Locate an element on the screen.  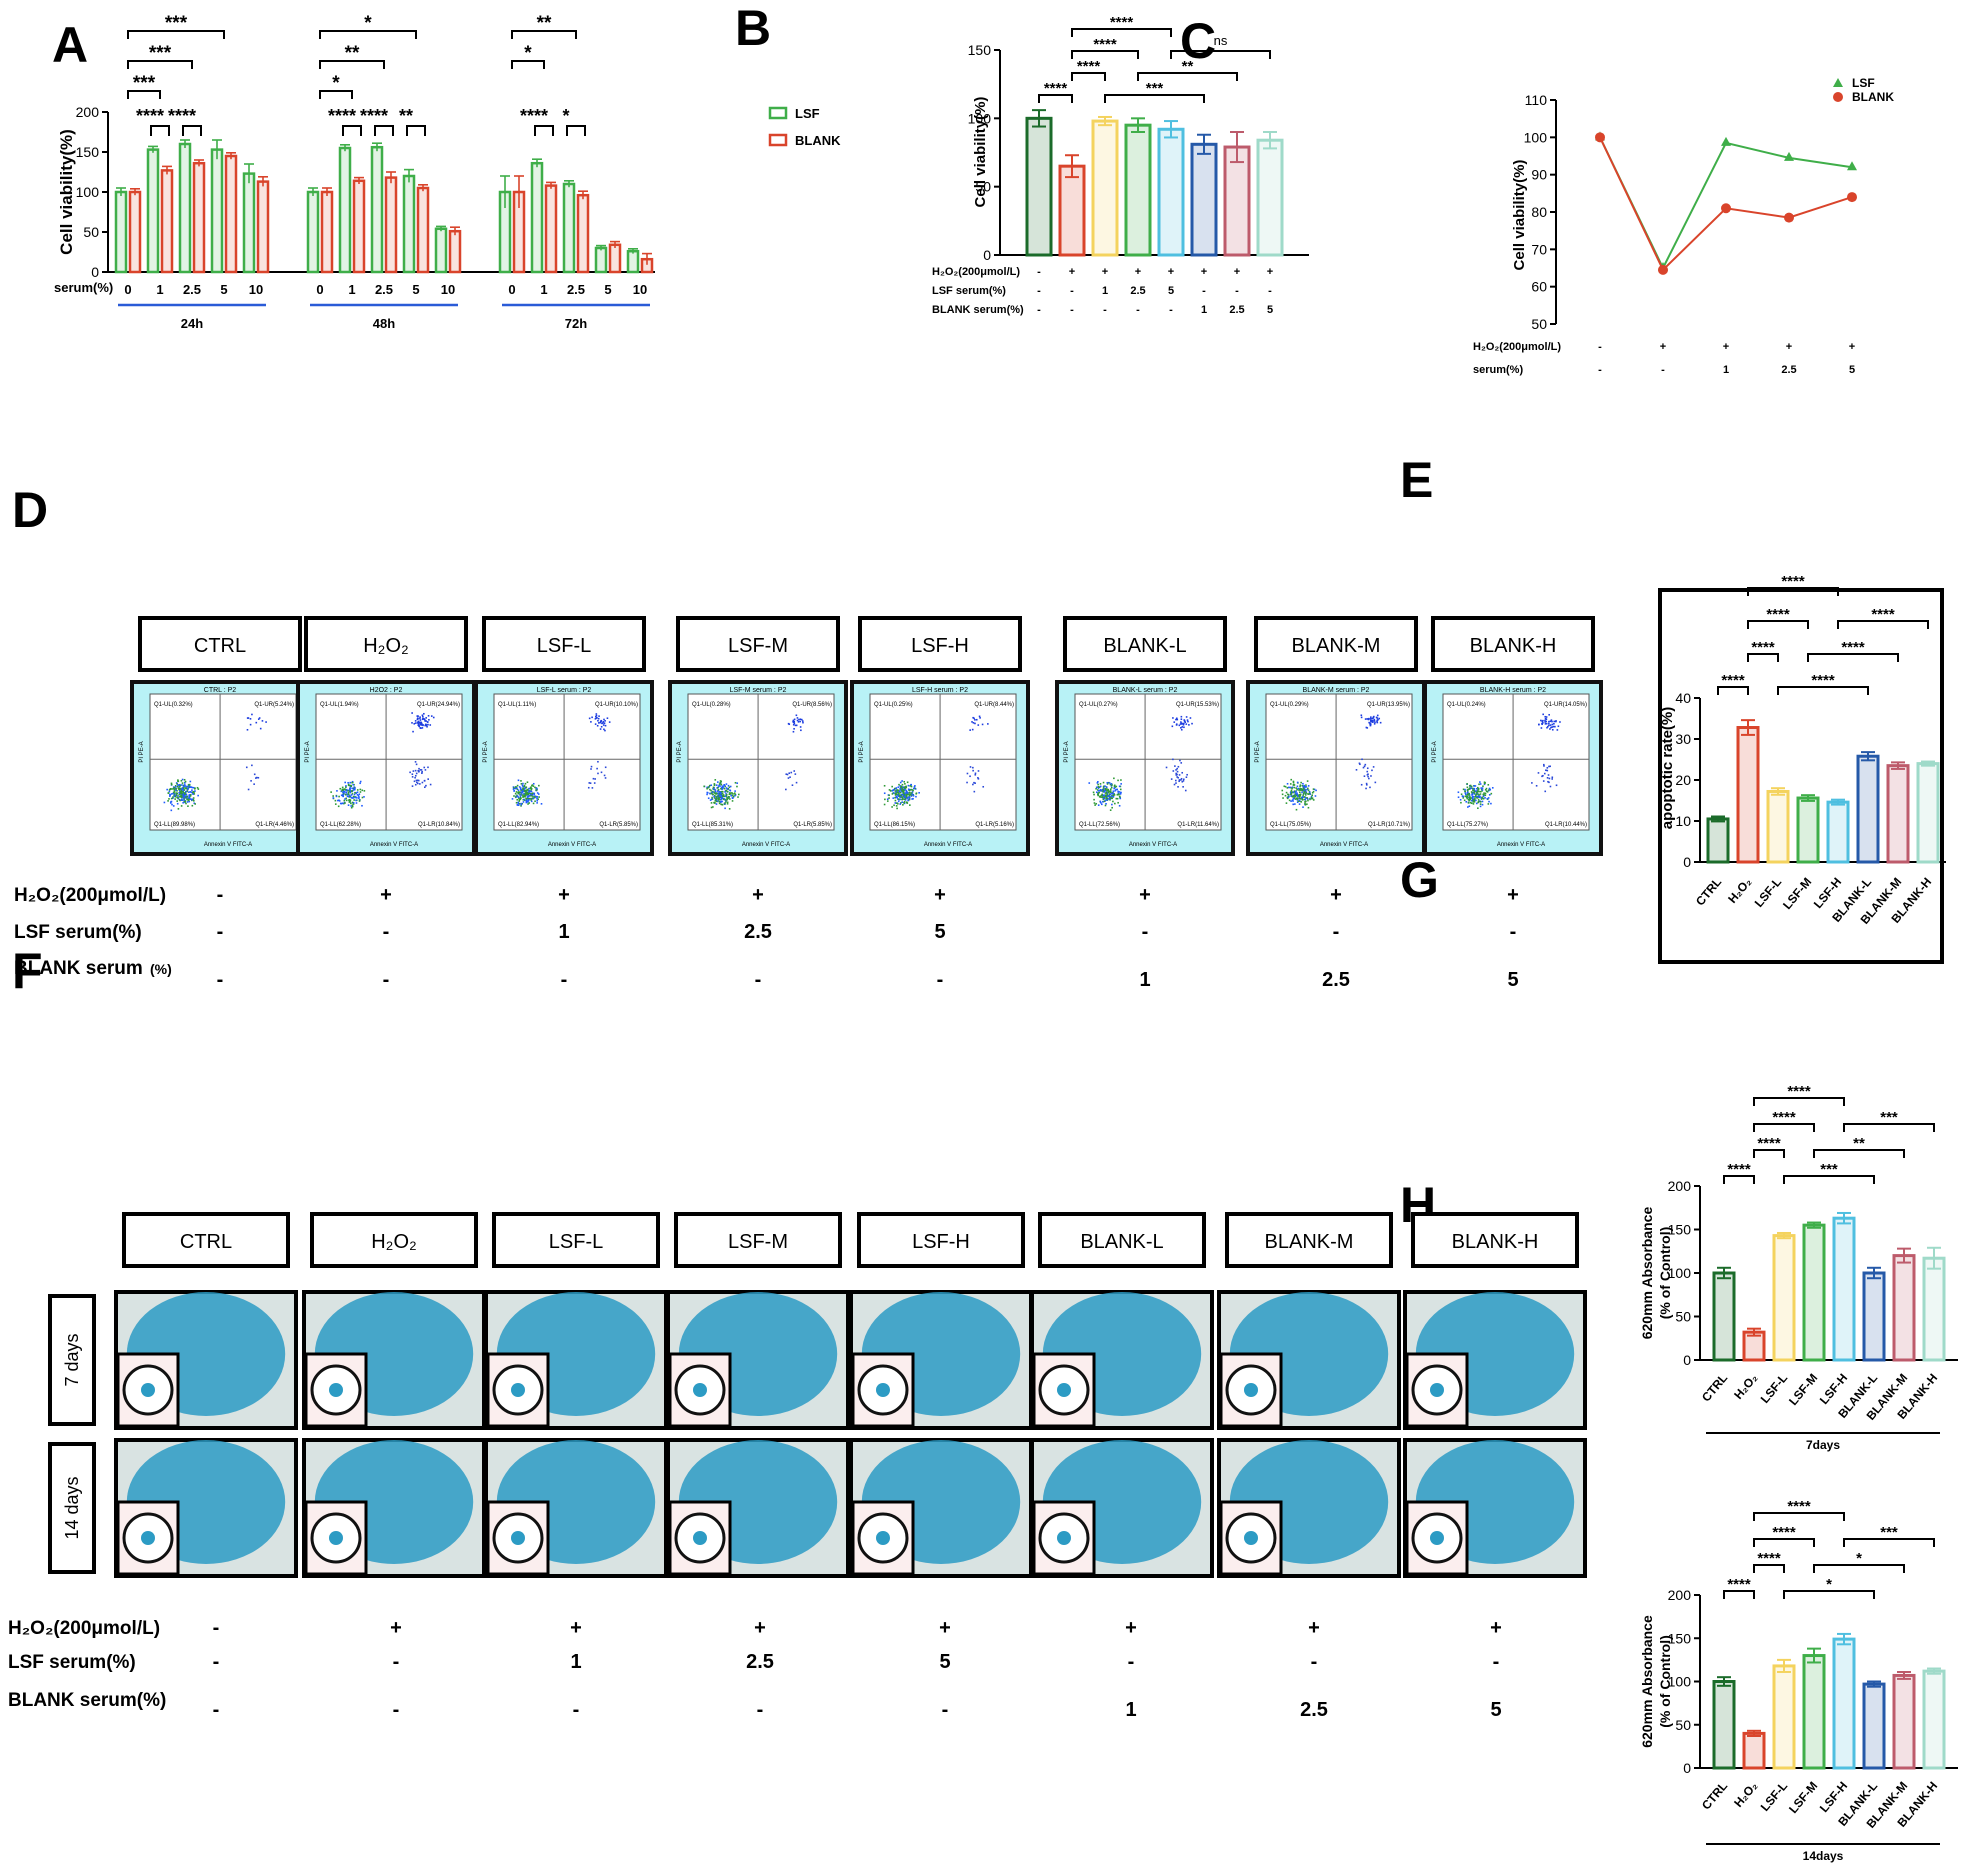
y-axis-title: Cell viability(%) is located at coordinates (66, 192).